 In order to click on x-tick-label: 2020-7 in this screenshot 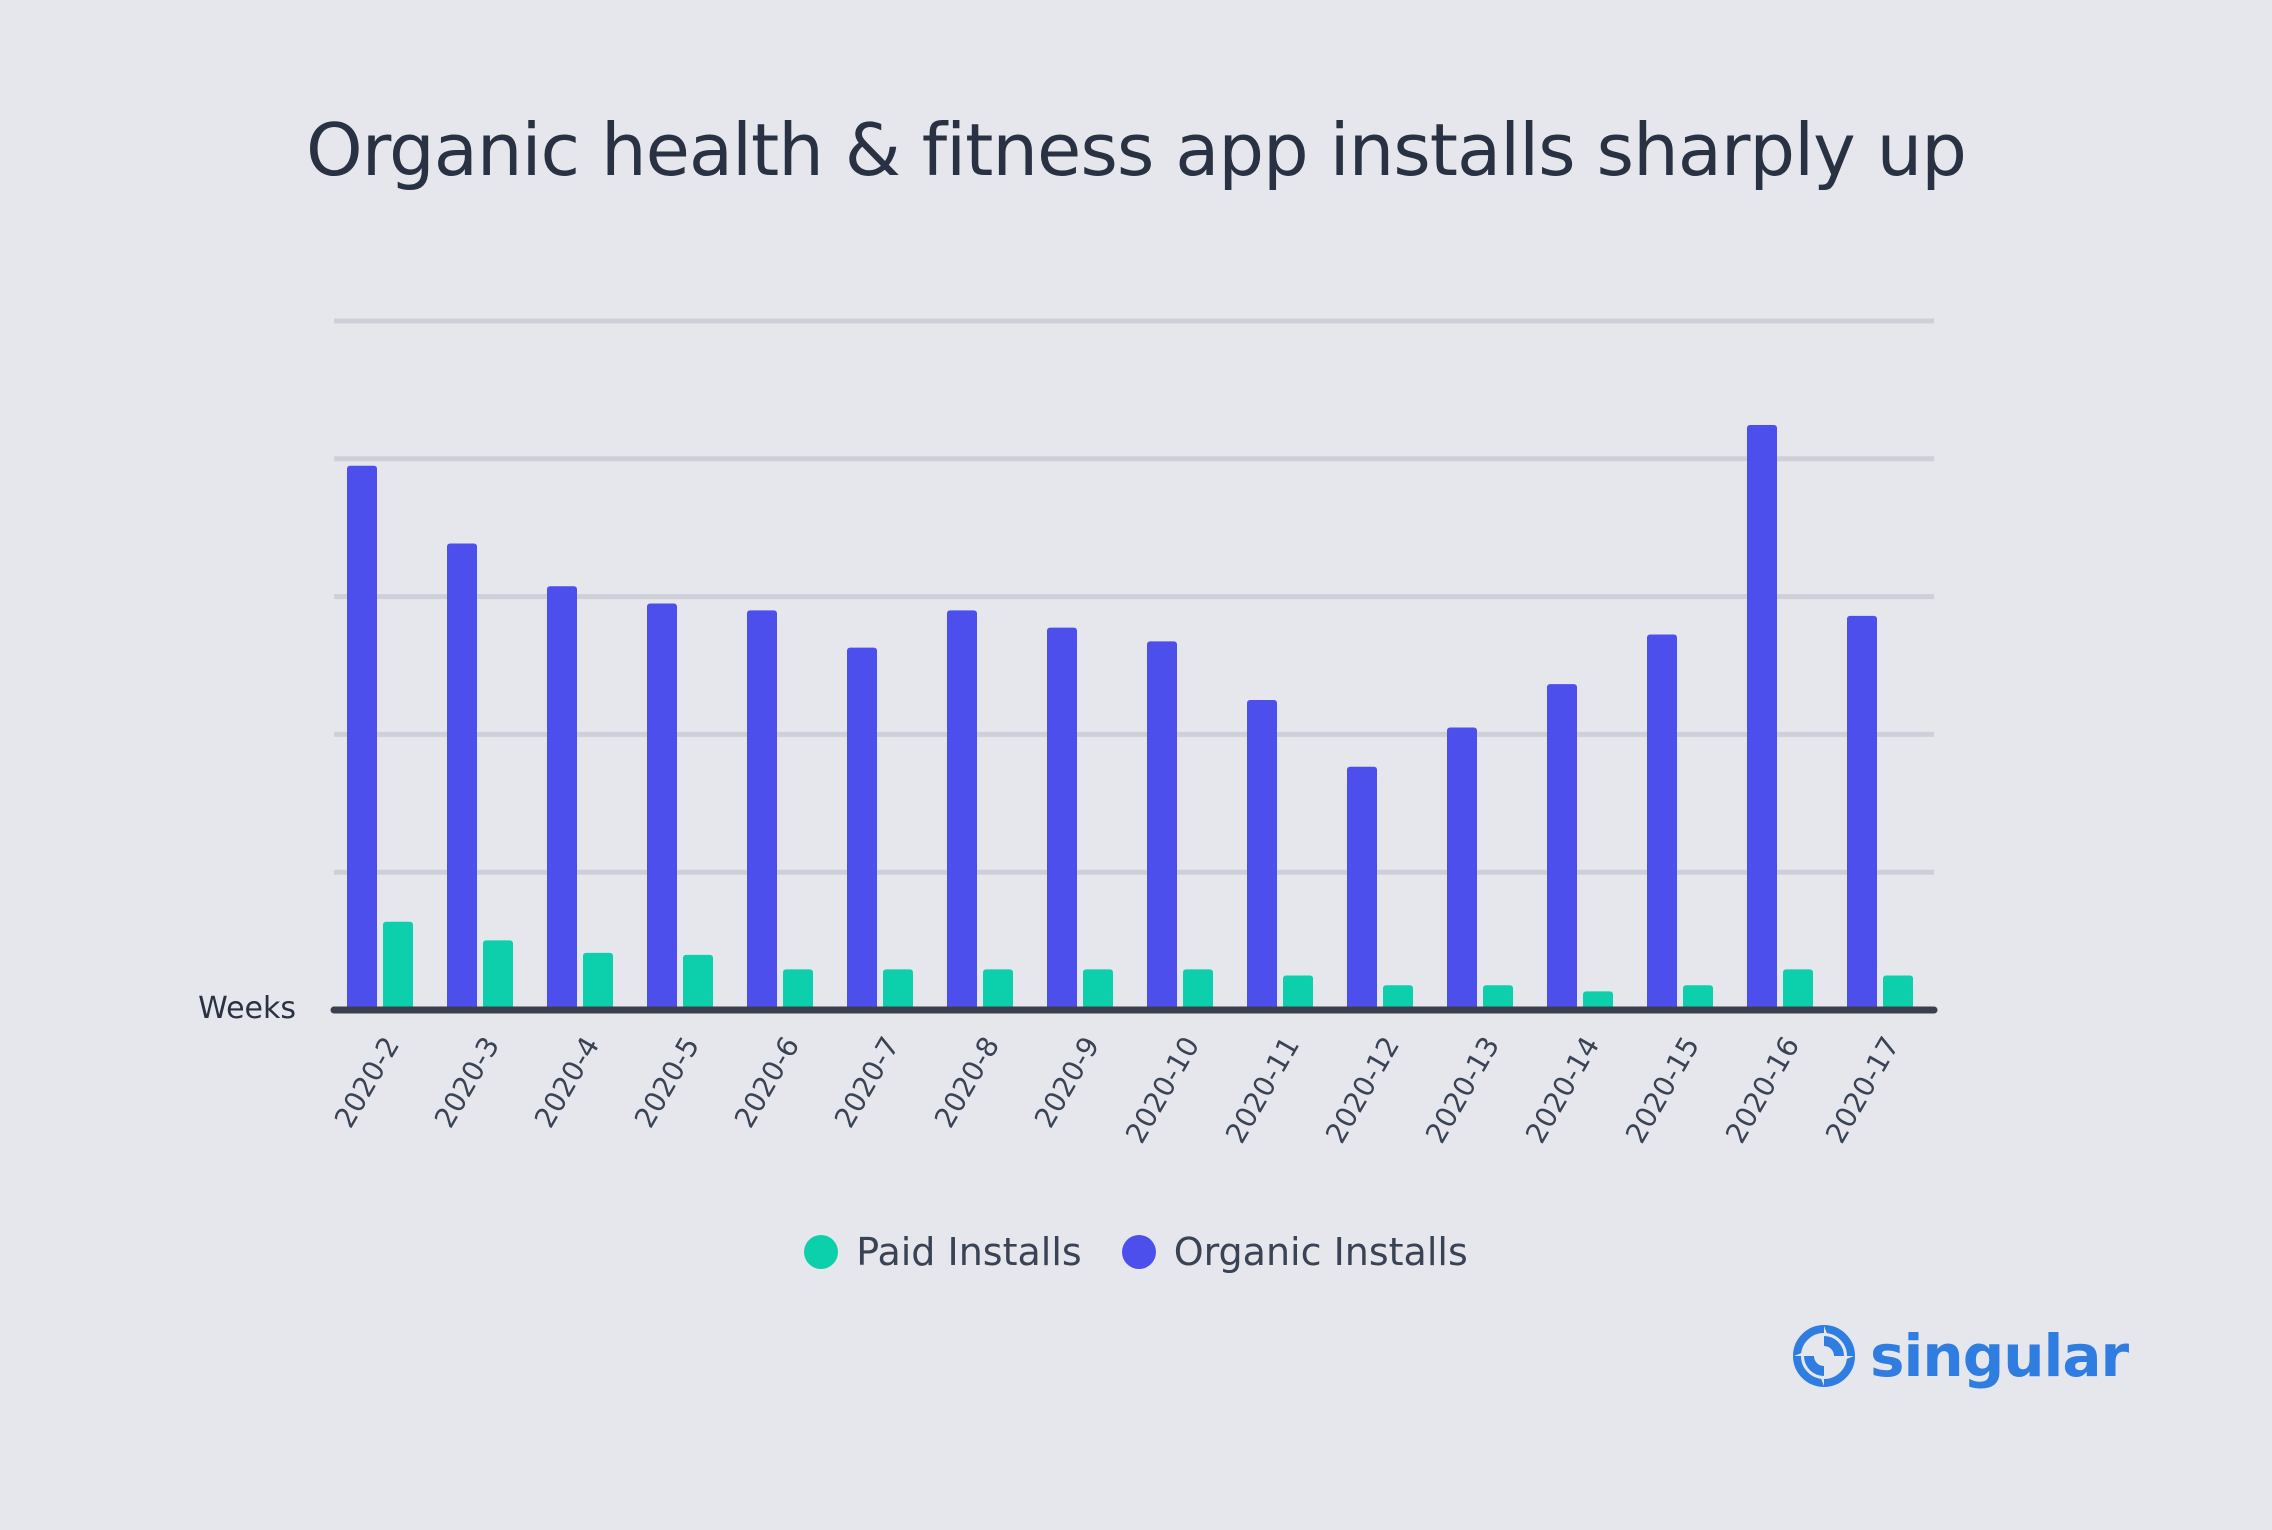, I will do `click(867, 1082)`.